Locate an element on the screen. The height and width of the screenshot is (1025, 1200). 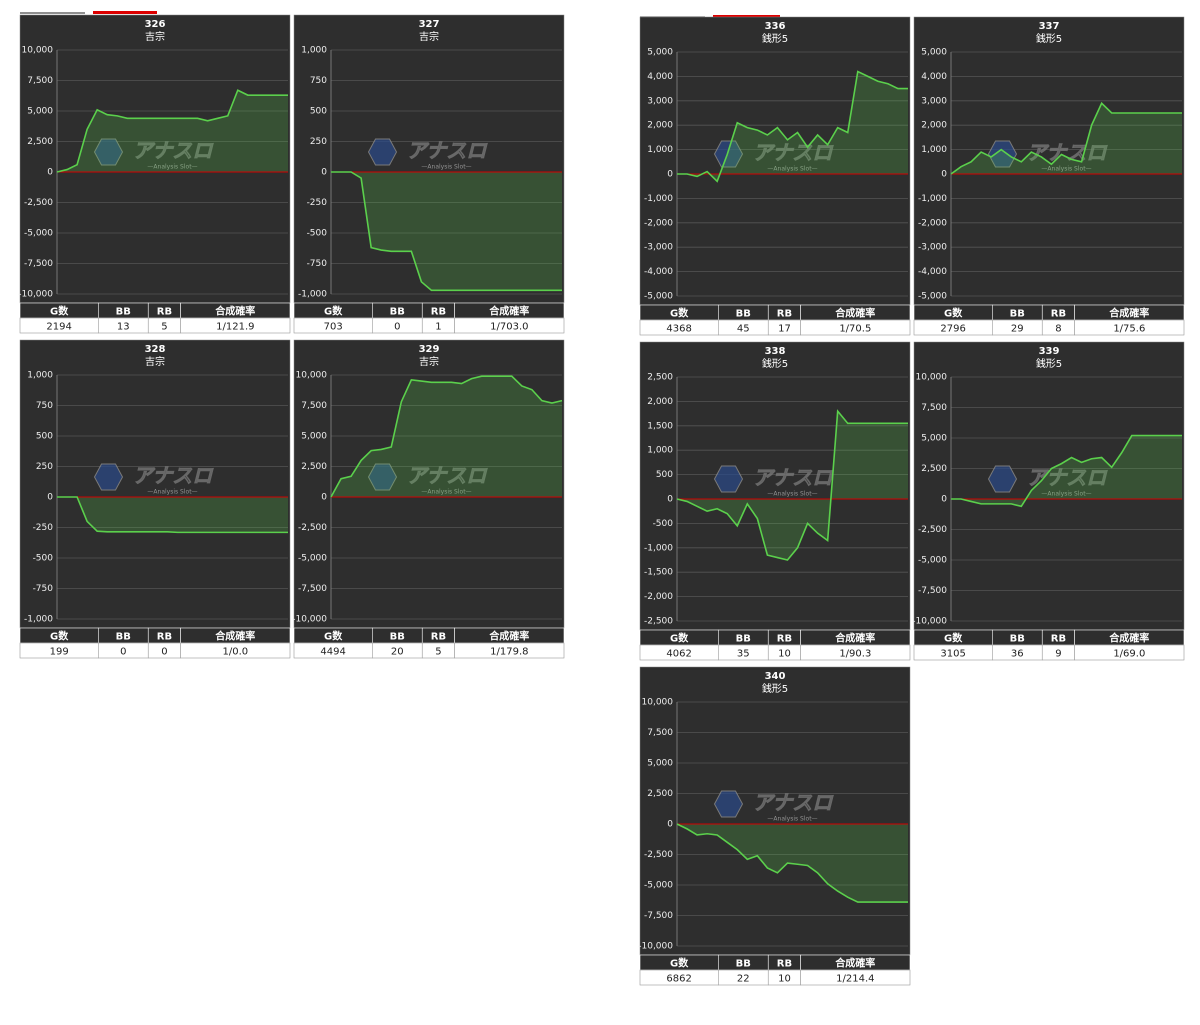
y-tick-label: 0 is located at coordinates (50, 173).